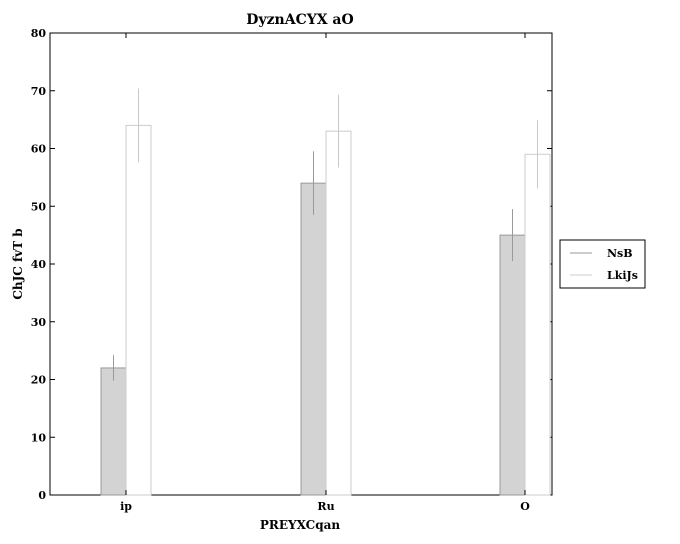 This screenshot has height=544, width=680. What do you see at coordinates (325, 506) in the screenshot?
I see `x-tick-label: Ru` at bounding box center [325, 506].